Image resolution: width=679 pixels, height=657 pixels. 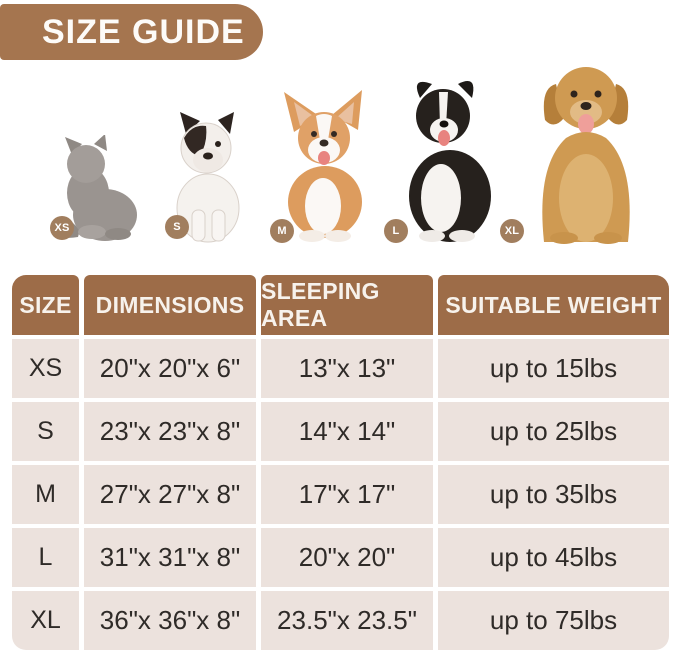 What do you see at coordinates (143, 31) in the screenshot?
I see `page-title: SIZE GUIDE` at bounding box center [143, 31].